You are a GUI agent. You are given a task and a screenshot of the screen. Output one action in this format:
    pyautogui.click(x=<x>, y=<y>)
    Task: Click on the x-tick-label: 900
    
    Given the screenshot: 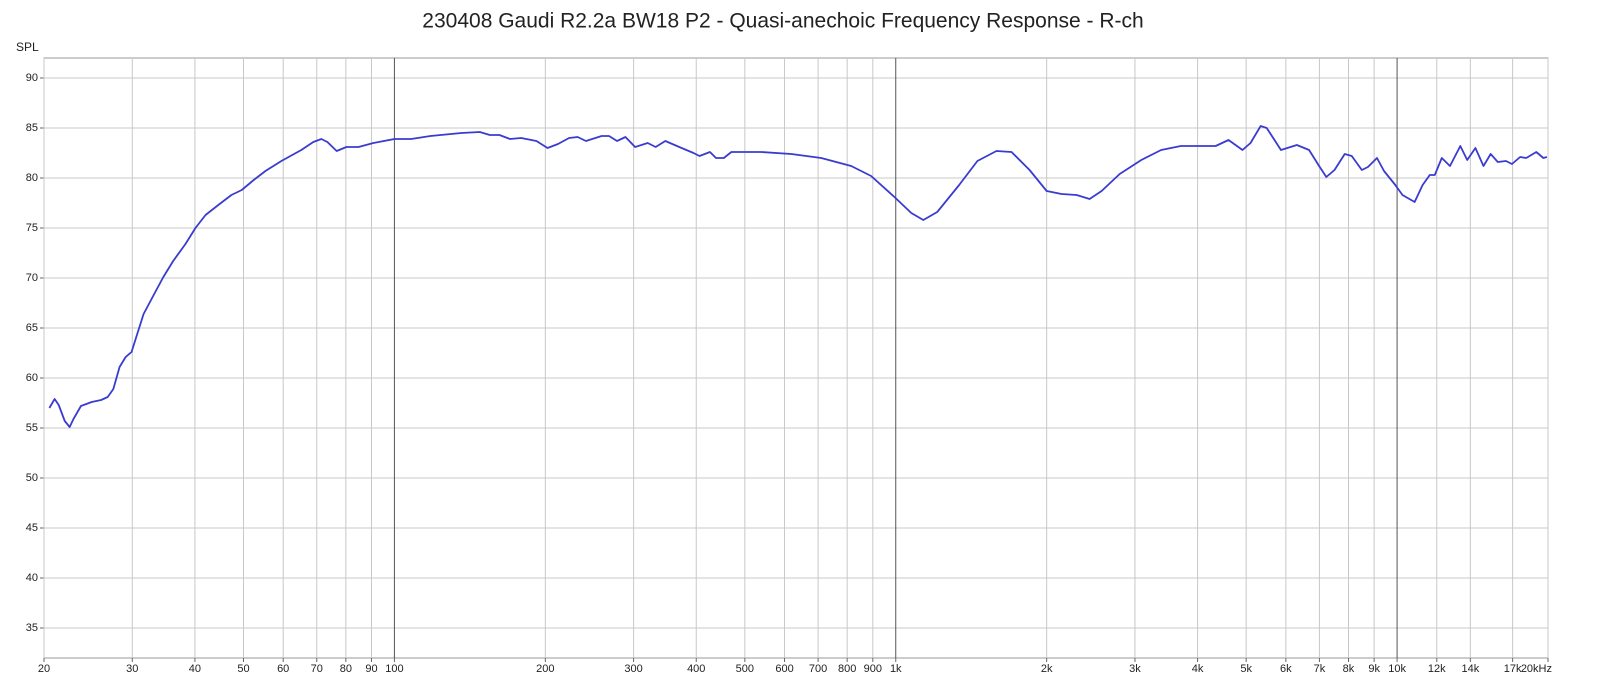 What is the action you would take?
    pyautogui.click(x=873, y=669)
    